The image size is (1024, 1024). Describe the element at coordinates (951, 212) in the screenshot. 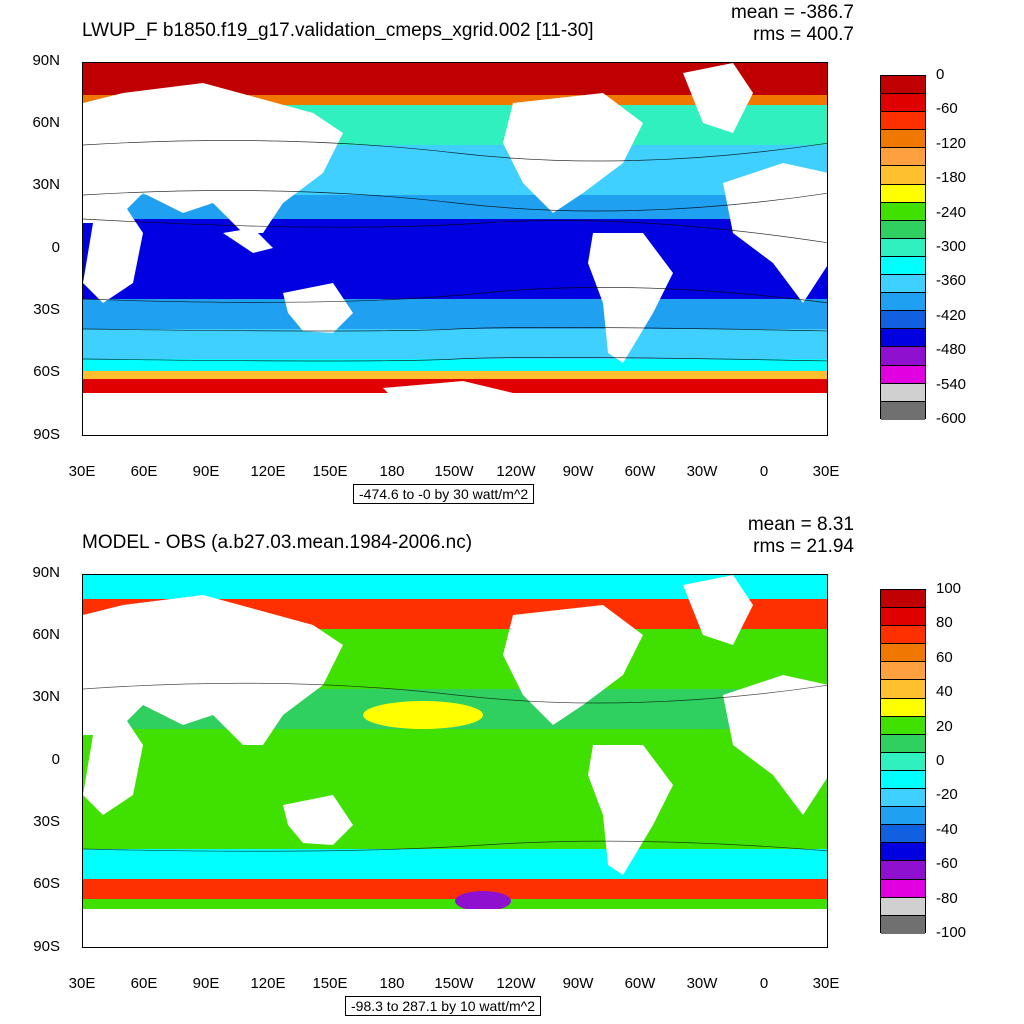

I see `colorbar-label: -240` at that location.